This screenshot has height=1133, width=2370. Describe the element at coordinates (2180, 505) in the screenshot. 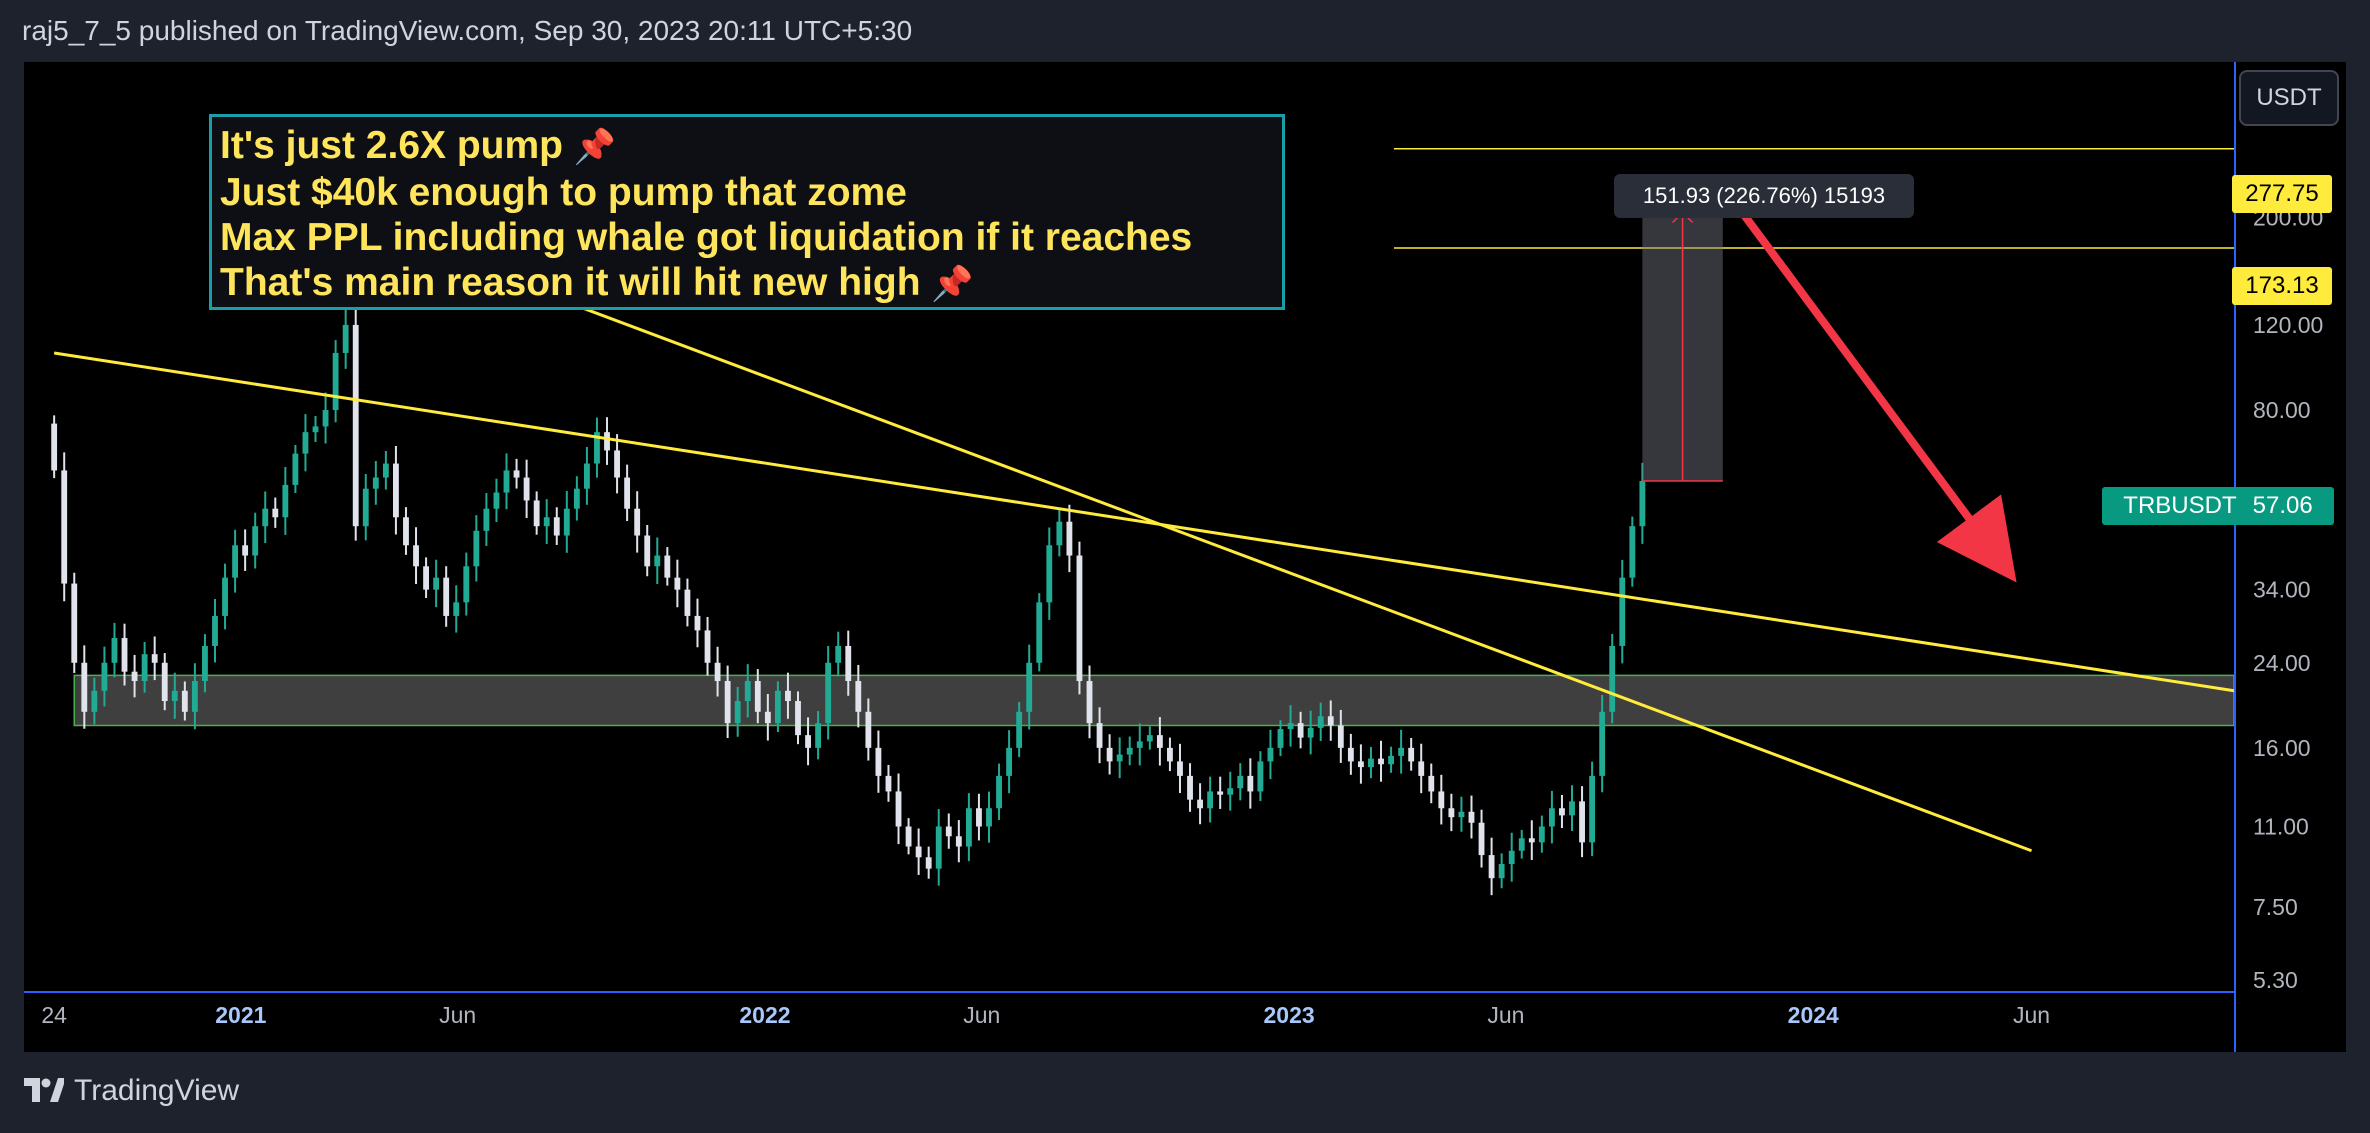

I see `symbol-name: TRBUSDT` at that location.